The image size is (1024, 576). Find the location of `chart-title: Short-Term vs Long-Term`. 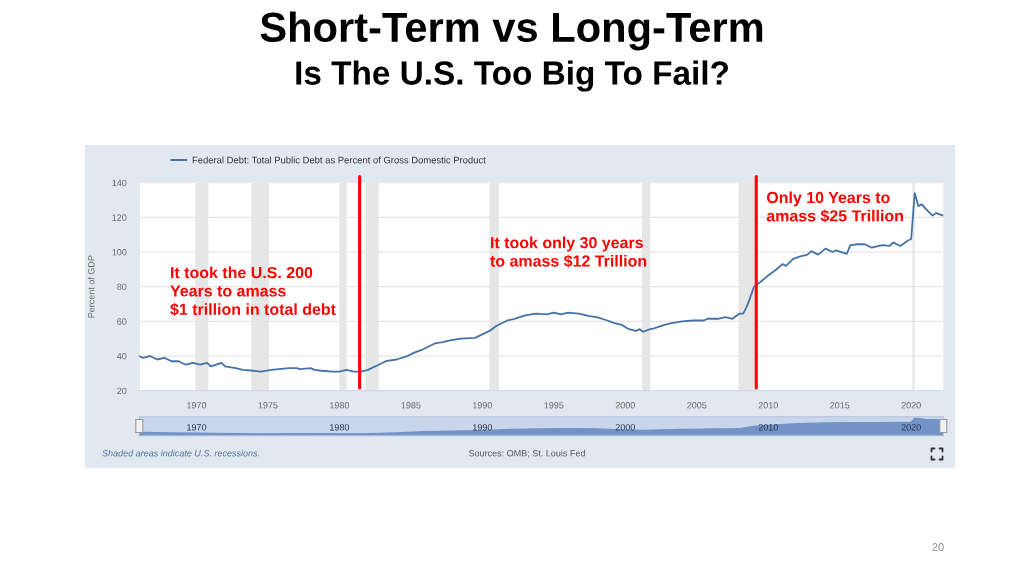

chart-title: Short-Term vs Long-Term is located at coordinates (511, 31).